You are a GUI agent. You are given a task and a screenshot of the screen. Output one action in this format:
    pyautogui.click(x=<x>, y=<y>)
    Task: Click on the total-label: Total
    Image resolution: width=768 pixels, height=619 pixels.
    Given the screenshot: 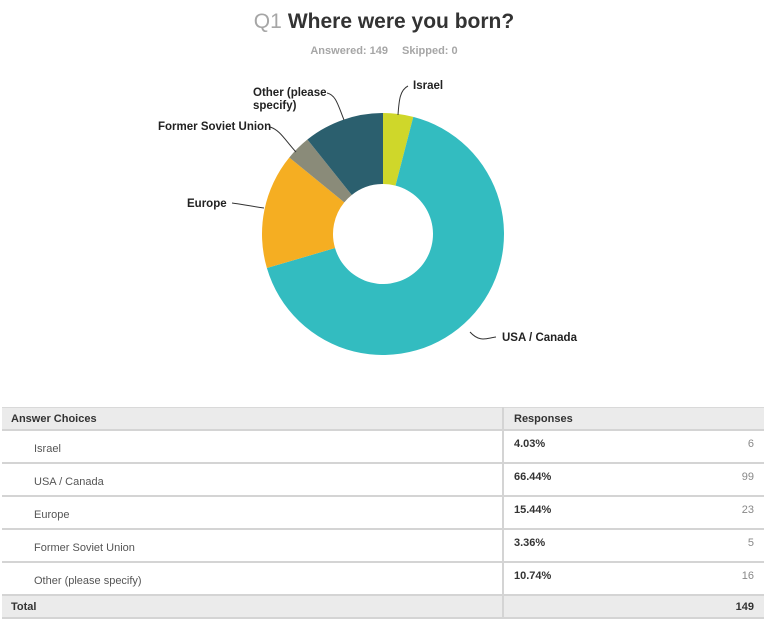 What is the action you would take?
    pyautogui.click(x=252, y=607)
    